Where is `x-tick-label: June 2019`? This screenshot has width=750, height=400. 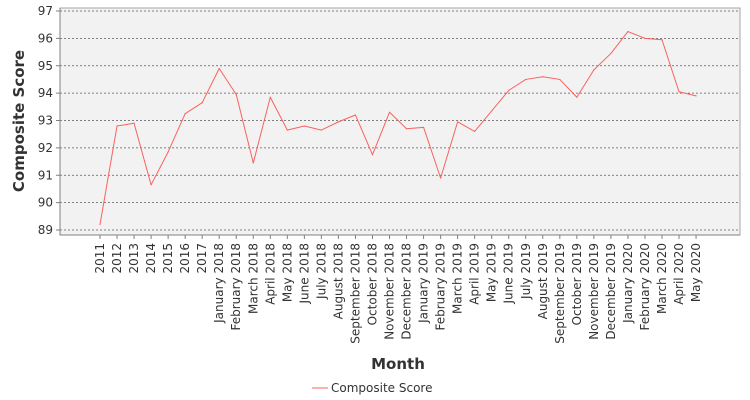
x-tick-label: June 2019 is located at coordinates (509, 274).